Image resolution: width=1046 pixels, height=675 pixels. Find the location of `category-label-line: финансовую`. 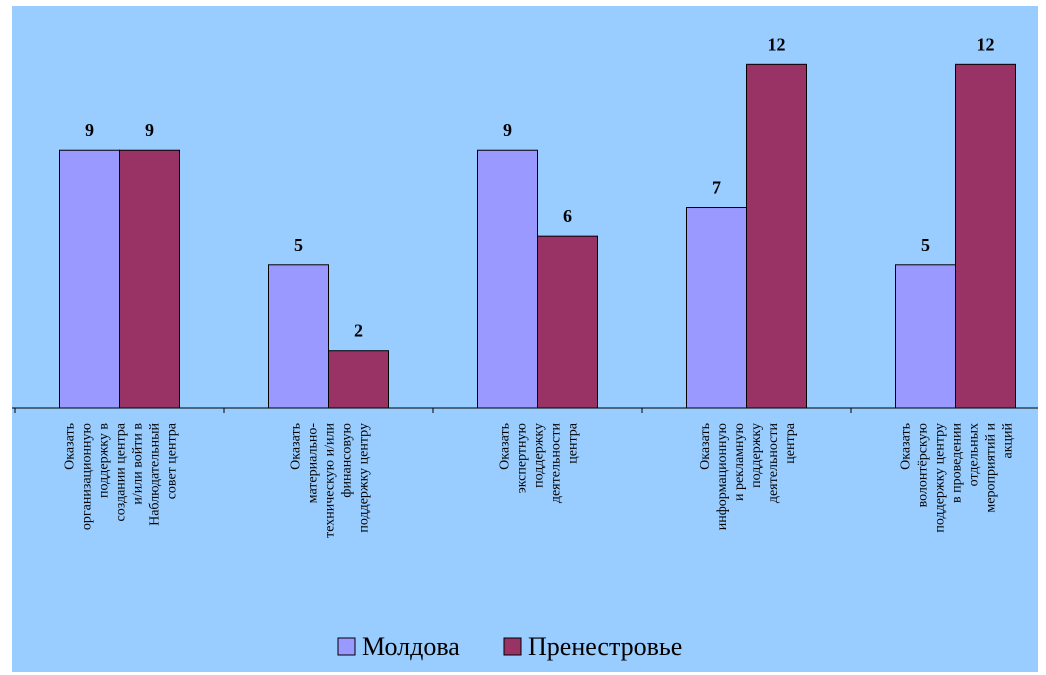

category-label-line: финансовую is located at coordinates (347, 460).